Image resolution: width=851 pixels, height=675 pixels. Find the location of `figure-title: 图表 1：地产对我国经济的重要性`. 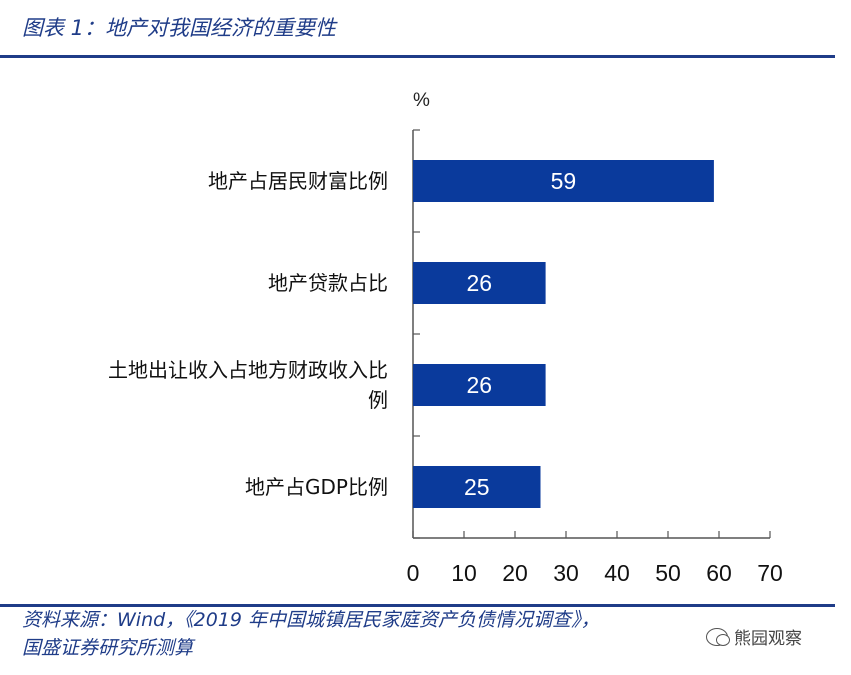

figure-title: 图表 1：地产对我国经济的重要性 is located at coordinates (179, 28).